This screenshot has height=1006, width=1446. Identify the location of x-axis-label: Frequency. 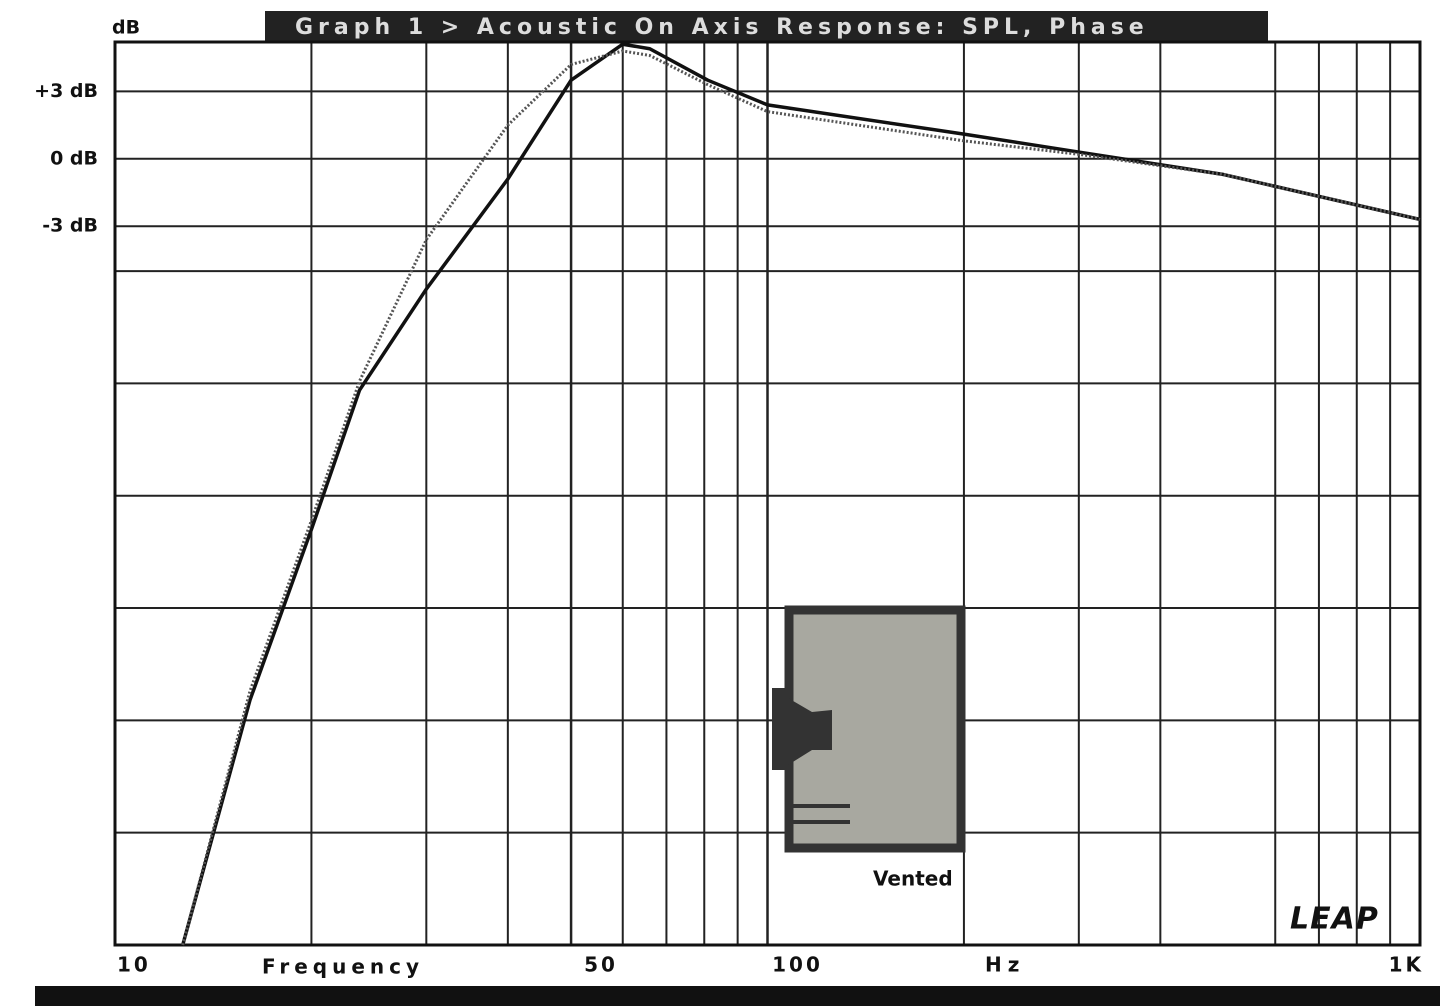
(343, 967).